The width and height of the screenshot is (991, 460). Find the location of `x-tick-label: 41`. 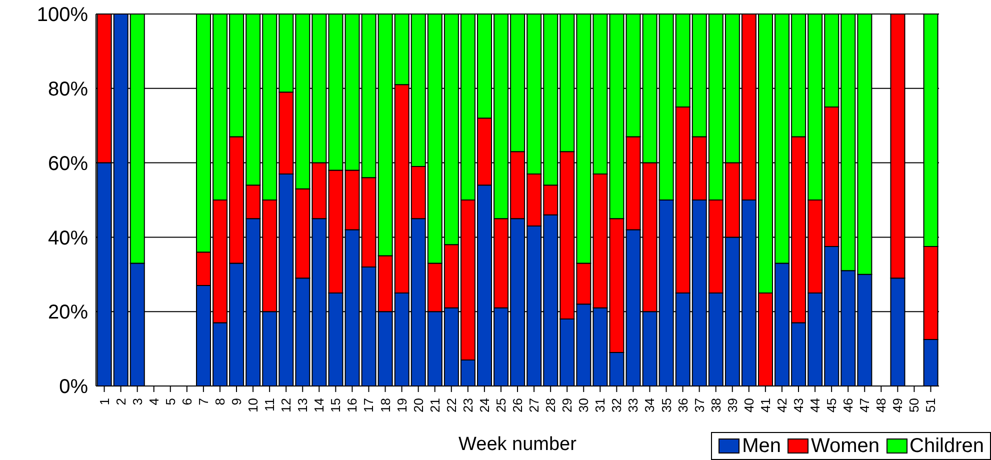

x-tick-label: 41 is located at coordinates (765, 405).